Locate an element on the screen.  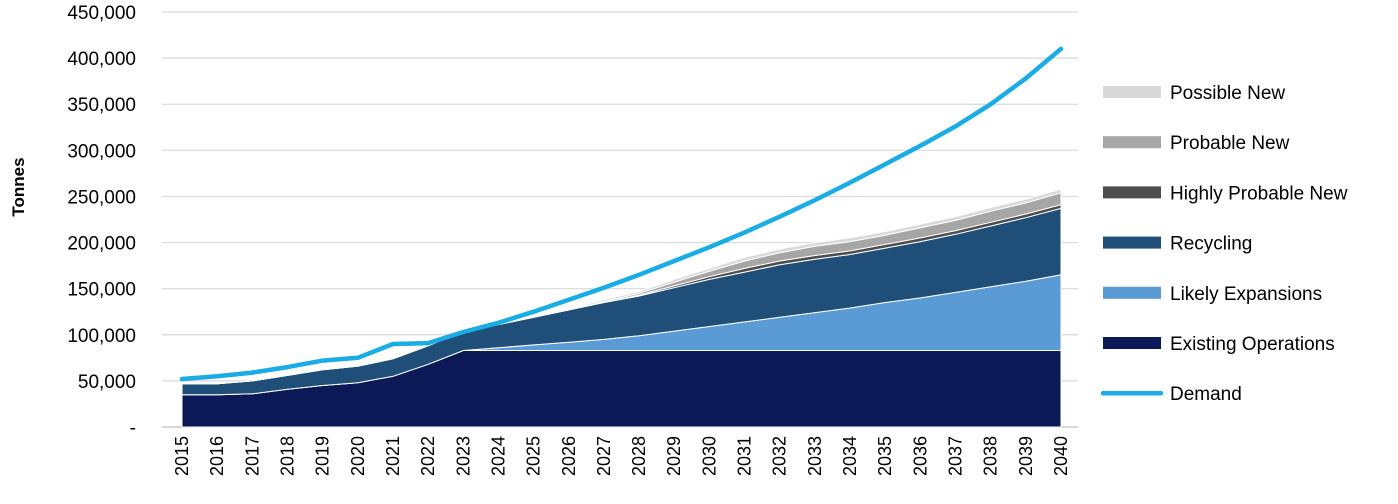
x-tick-label: 2017 is located at coordinates (252, 456).